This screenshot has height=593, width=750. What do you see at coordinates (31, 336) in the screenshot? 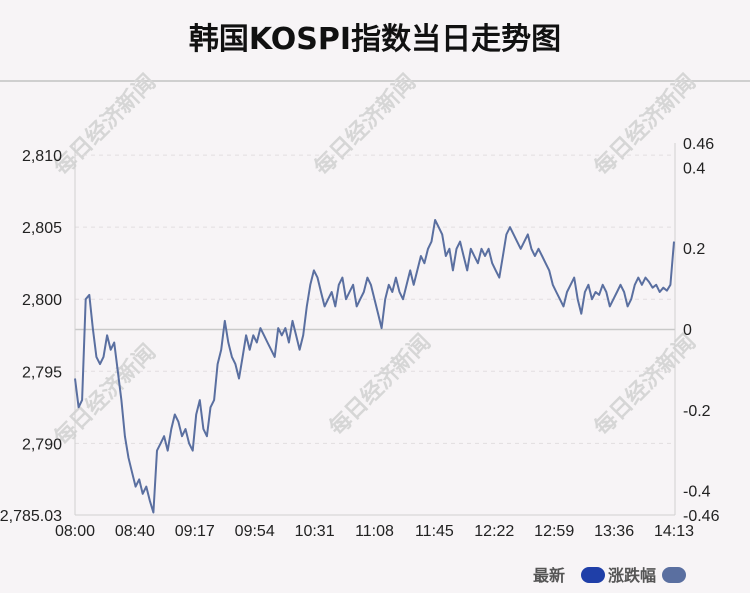
I see `y-left-ticks: 2,810 2,805 2,800 2,795 2,790 2,785.03` at bounding box center [31, 336].